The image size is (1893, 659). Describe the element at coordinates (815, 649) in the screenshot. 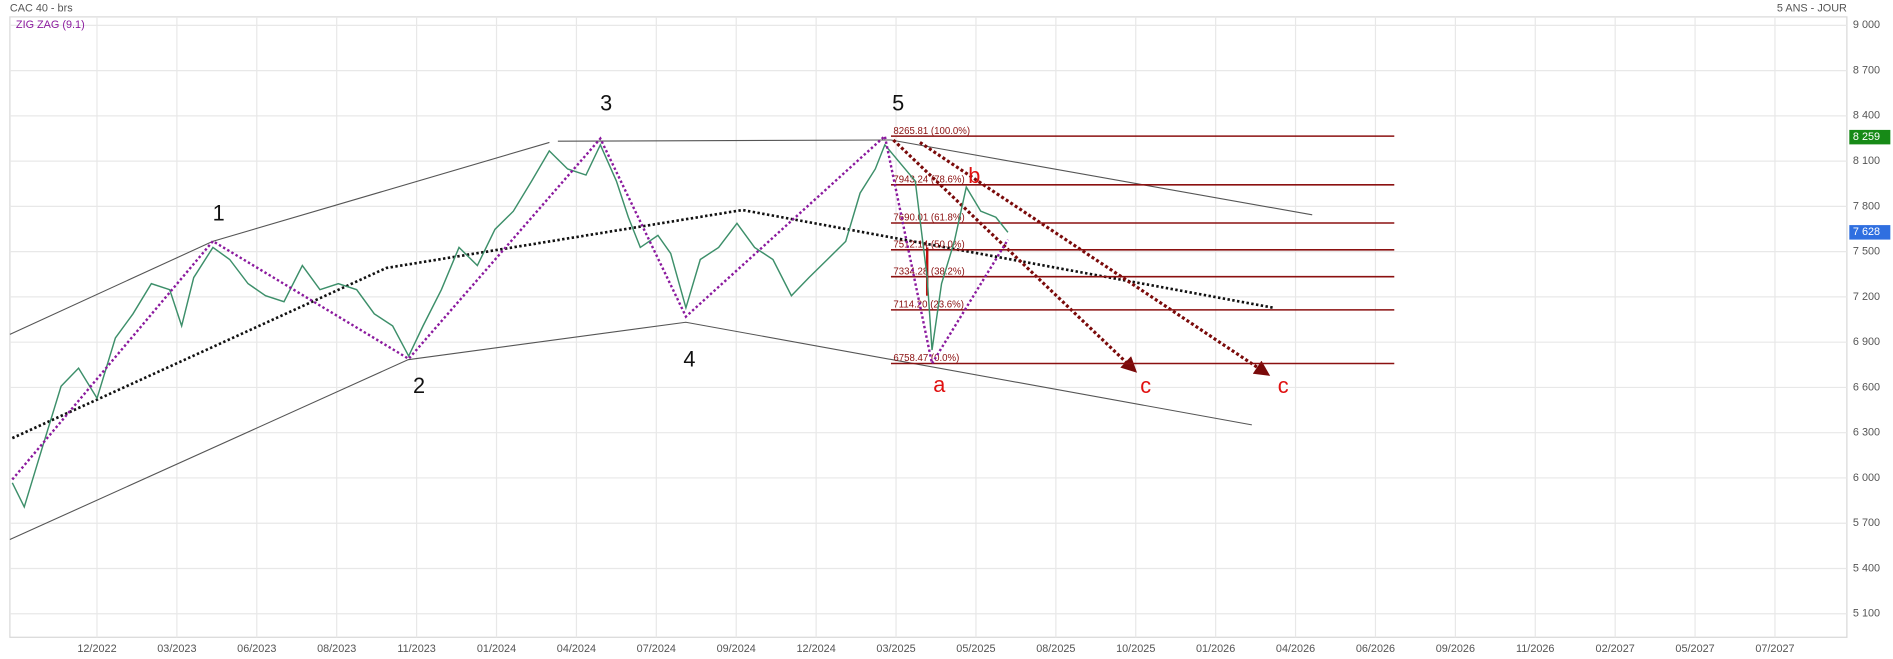

I see `x-tick-label: 12/2024` at that location.